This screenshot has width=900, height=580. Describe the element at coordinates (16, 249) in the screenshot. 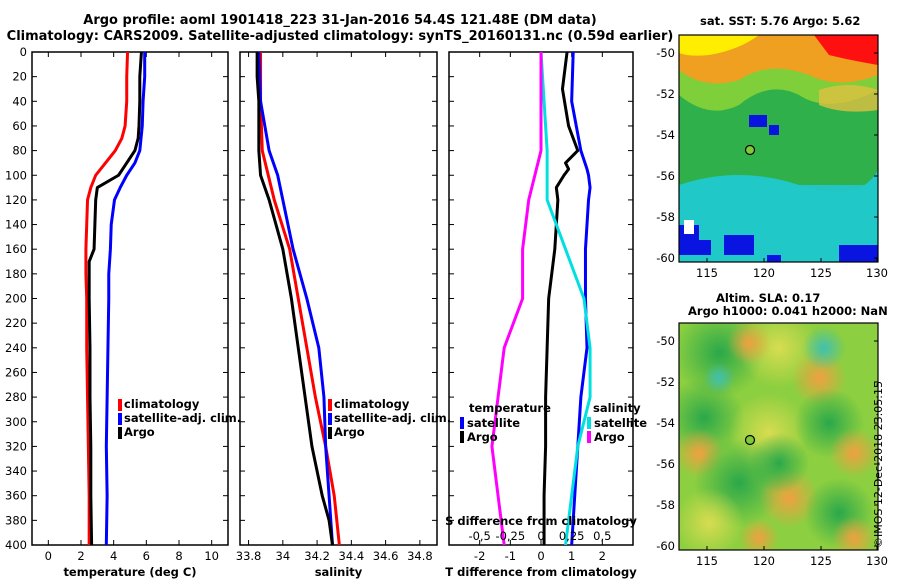

I see `depth-tick-label: 160` at that location.